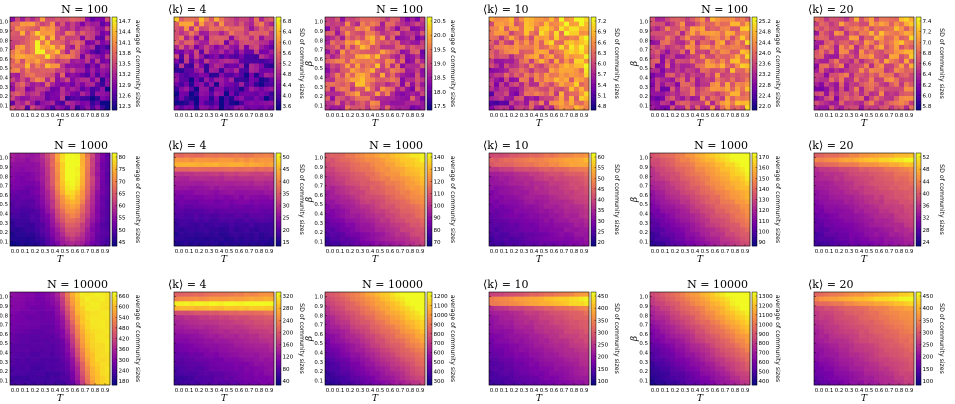  Describe the element at coordinates (318, 224) in the screenshot. I see `y-tick-label: 0.3` at that location.